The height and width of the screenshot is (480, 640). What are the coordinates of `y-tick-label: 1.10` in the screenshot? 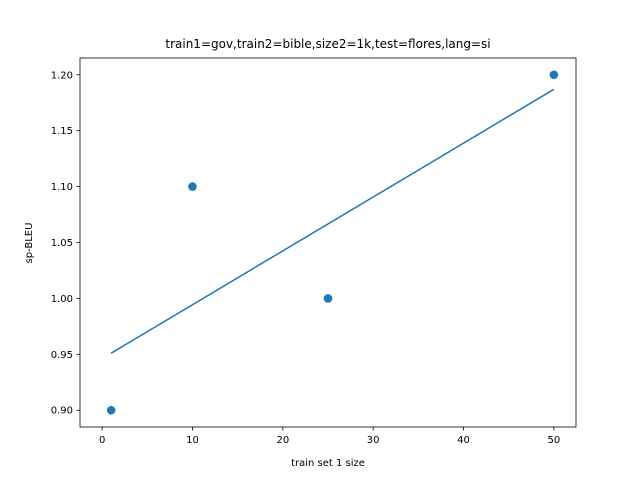 It's located at (62, 187).